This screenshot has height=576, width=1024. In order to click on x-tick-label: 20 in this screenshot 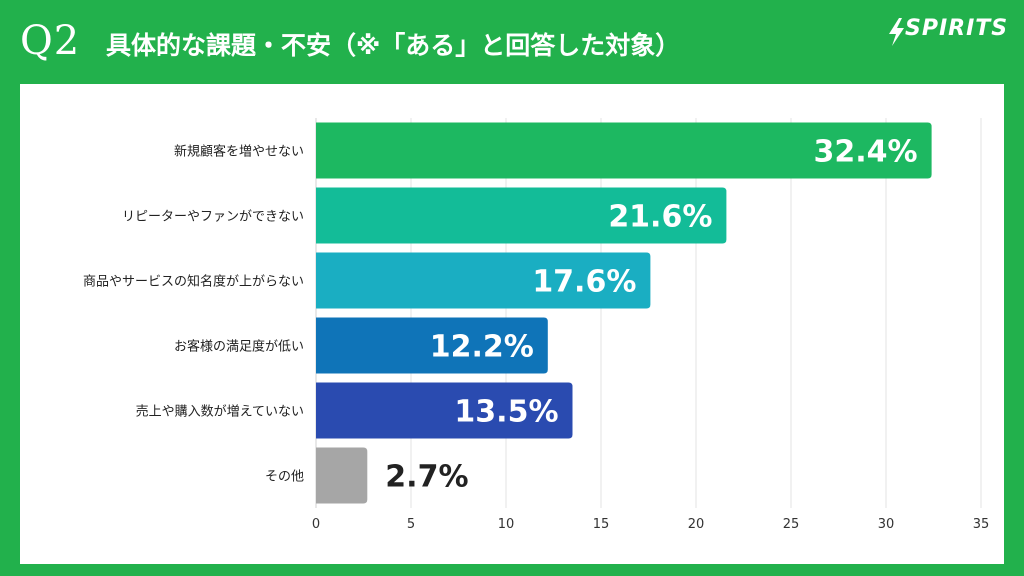, I will do `click(696, 524)`.